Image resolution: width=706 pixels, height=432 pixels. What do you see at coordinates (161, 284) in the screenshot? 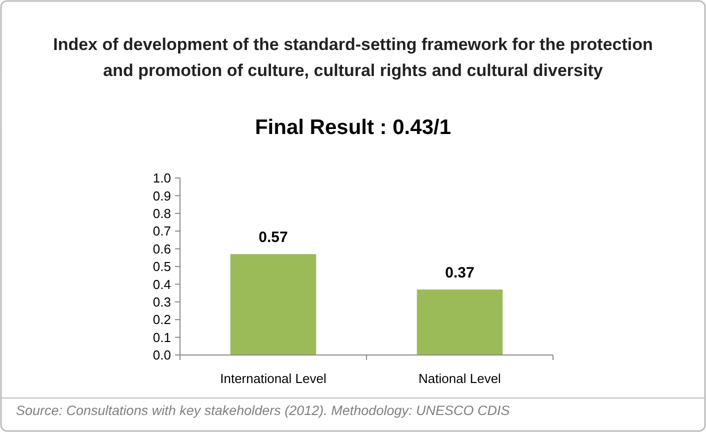
I see `y-tick-label: 0.4` at bounding box center [161, 284].